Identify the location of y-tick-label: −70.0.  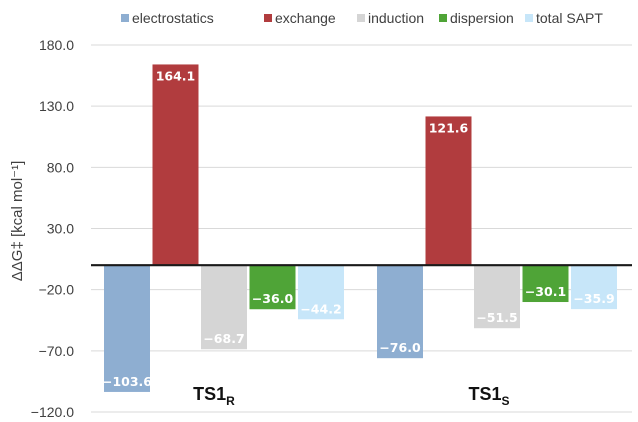
(57, 351).